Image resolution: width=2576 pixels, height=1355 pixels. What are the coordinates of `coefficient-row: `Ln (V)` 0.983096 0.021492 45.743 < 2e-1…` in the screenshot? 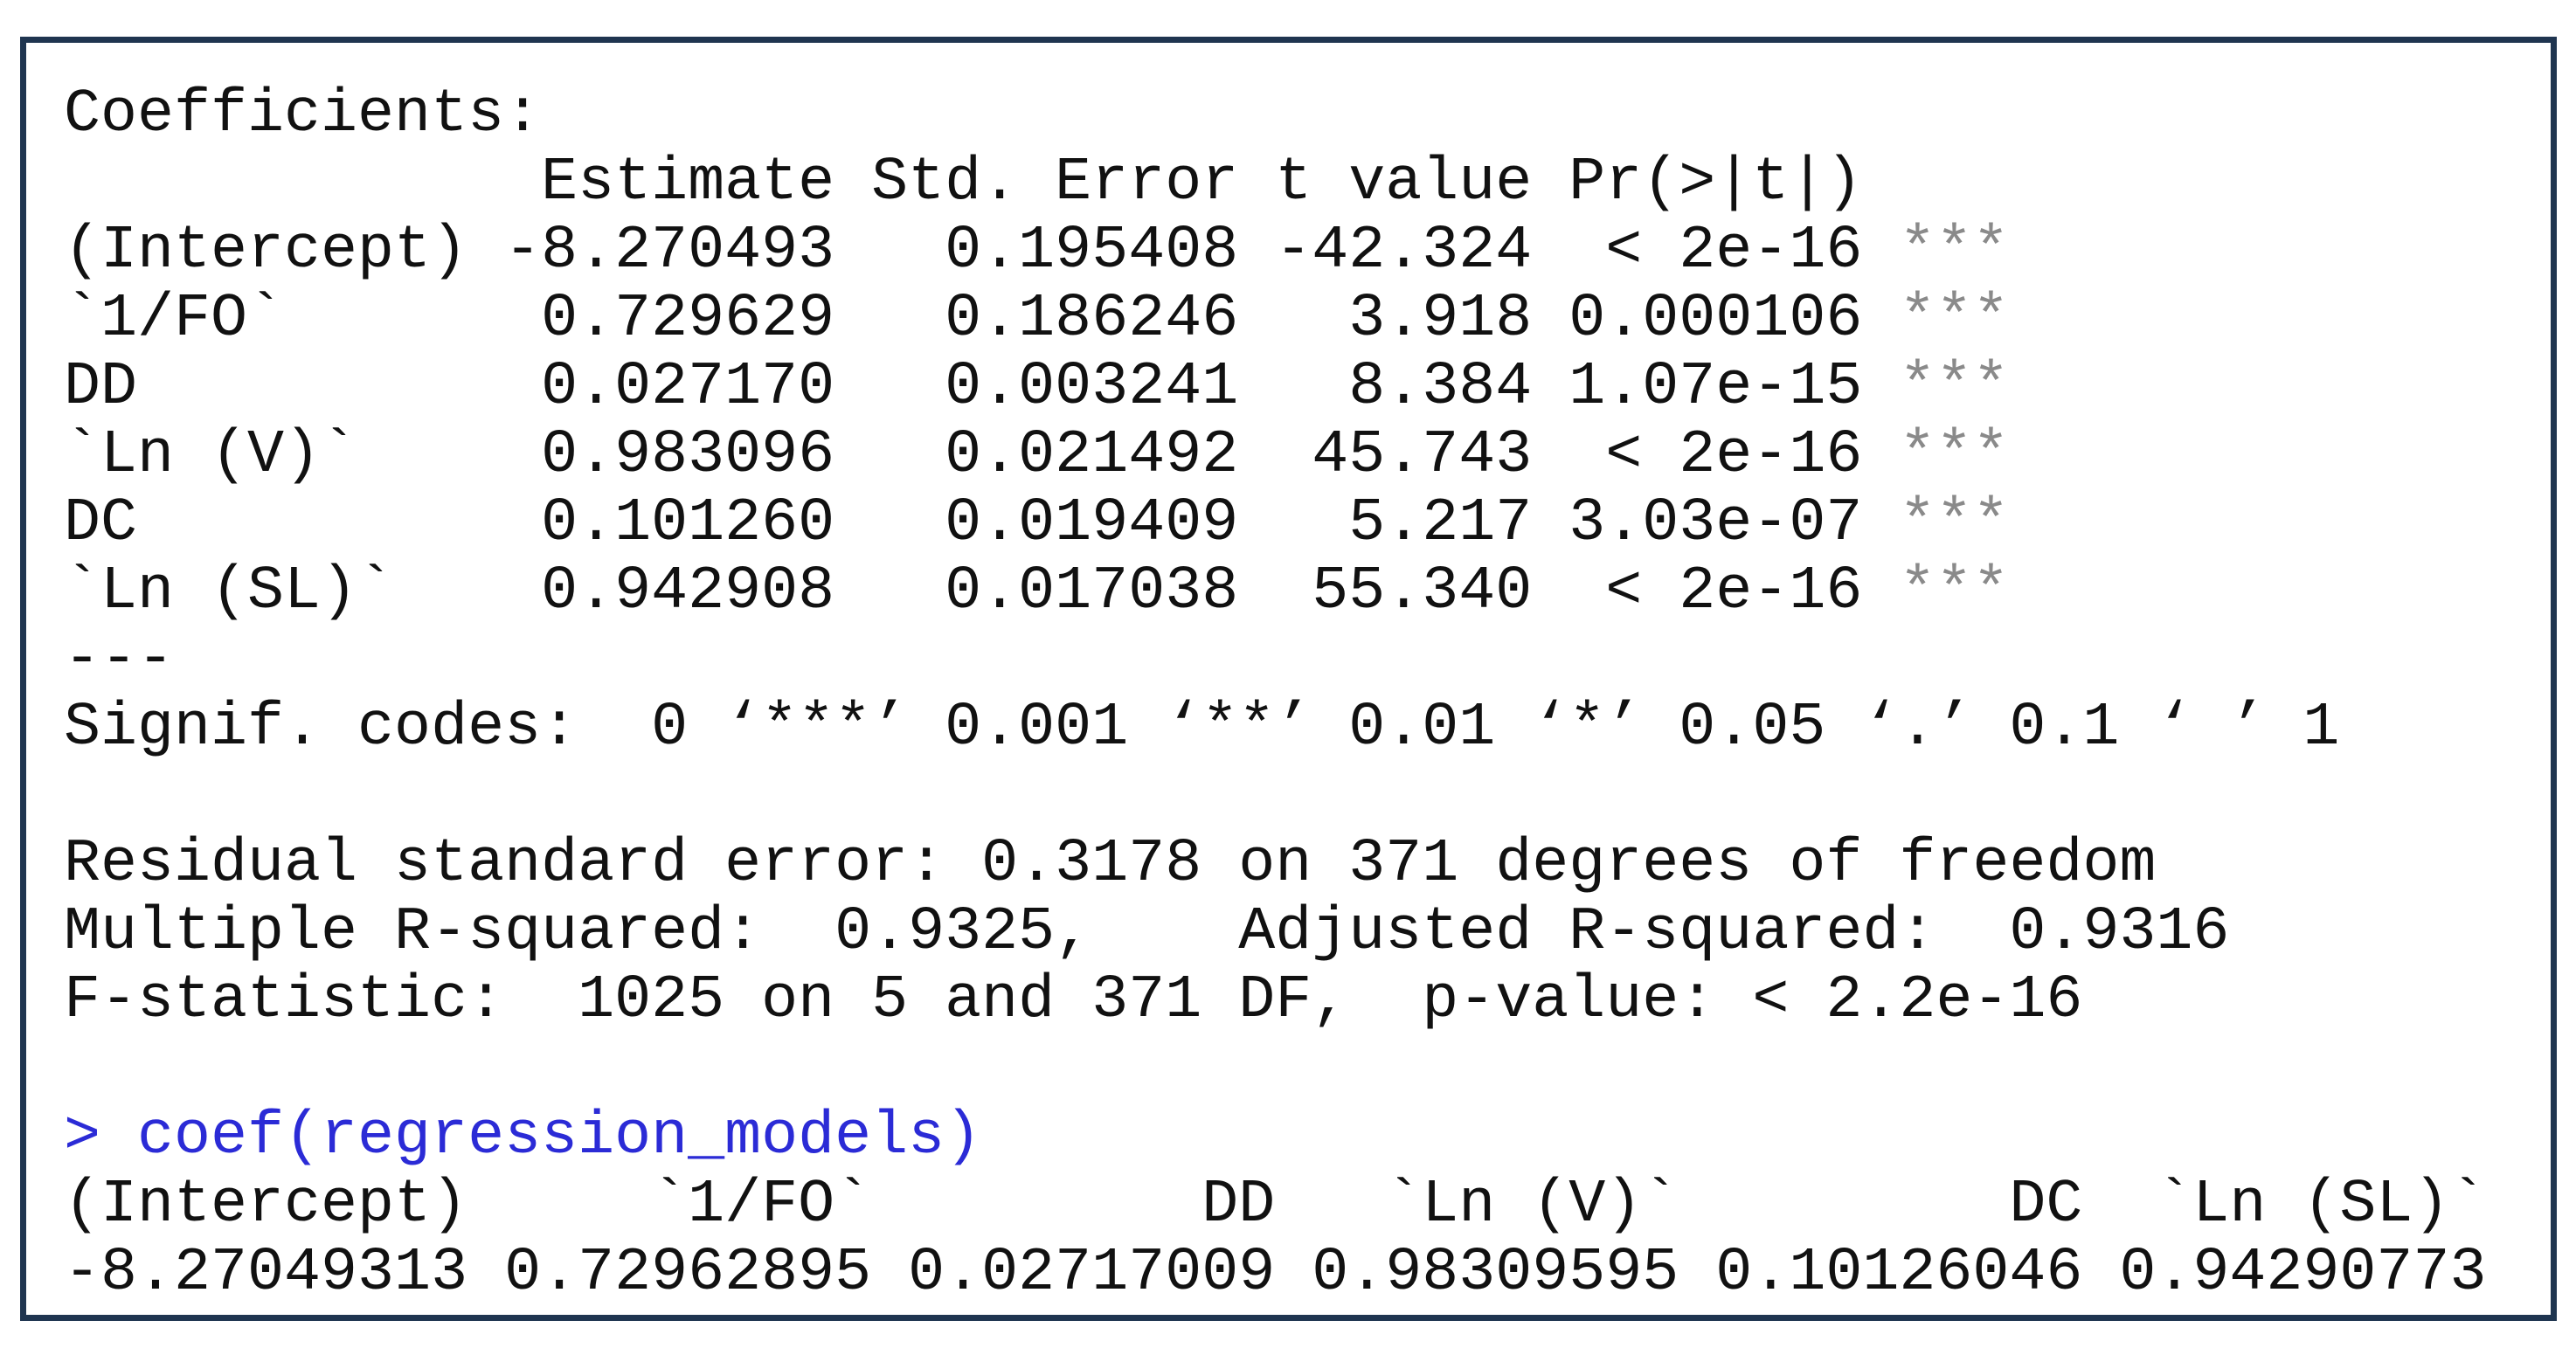 It's located at (1275, 456).